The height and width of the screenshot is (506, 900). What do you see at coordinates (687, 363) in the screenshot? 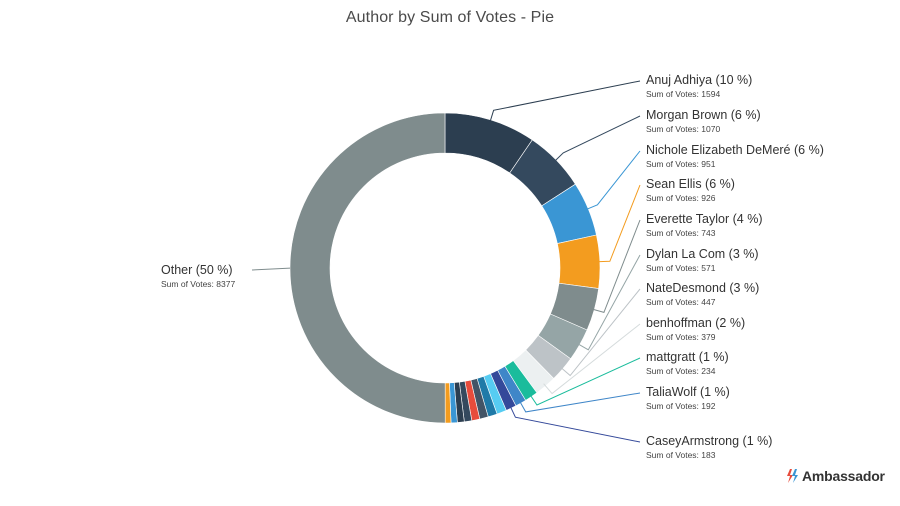
I see `label-mattgratt: mattgratt (1 %) Sum of Votes: 234` at bounding box center [687, 363].